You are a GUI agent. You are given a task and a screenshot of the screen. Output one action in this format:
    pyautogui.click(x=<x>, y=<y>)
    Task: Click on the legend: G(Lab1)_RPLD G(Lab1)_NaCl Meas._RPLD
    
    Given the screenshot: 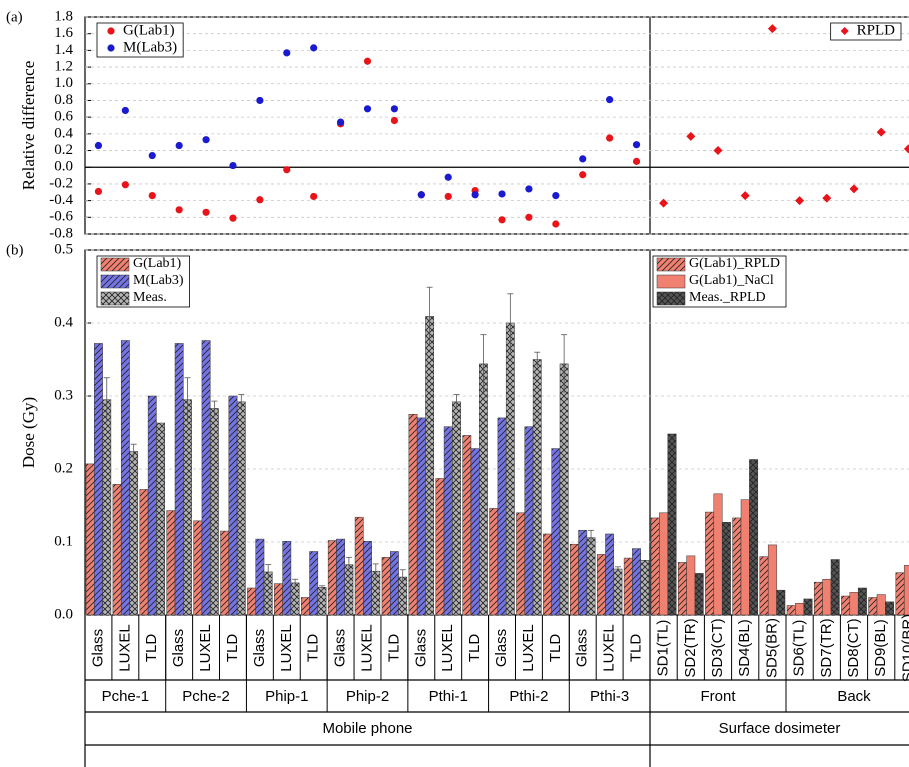 What is the action you would take?
    pyautogui.click(x=719, y=281)
    